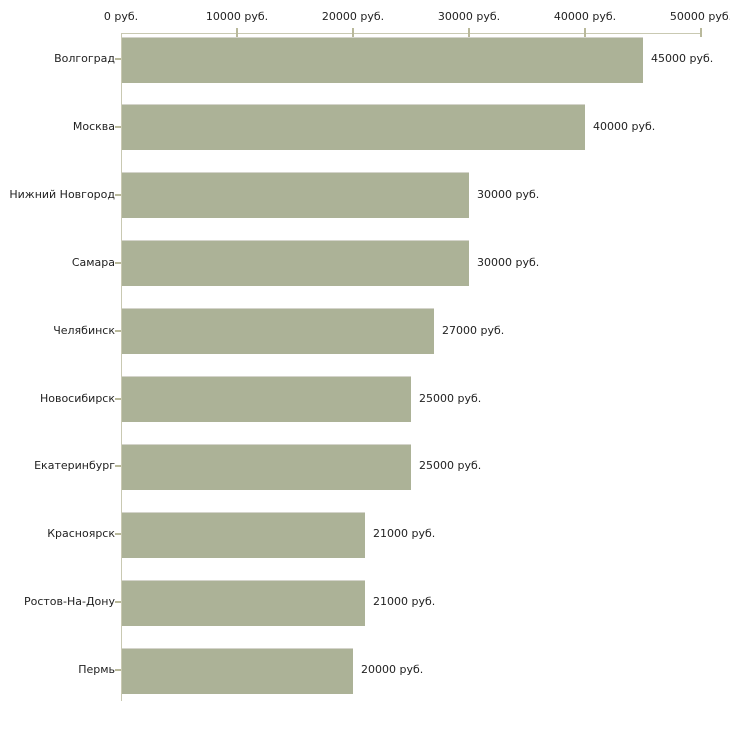 Image resolution: width=730 pixels, height=730 pixels. I want to click on x-axis-line, so click(411, 33).